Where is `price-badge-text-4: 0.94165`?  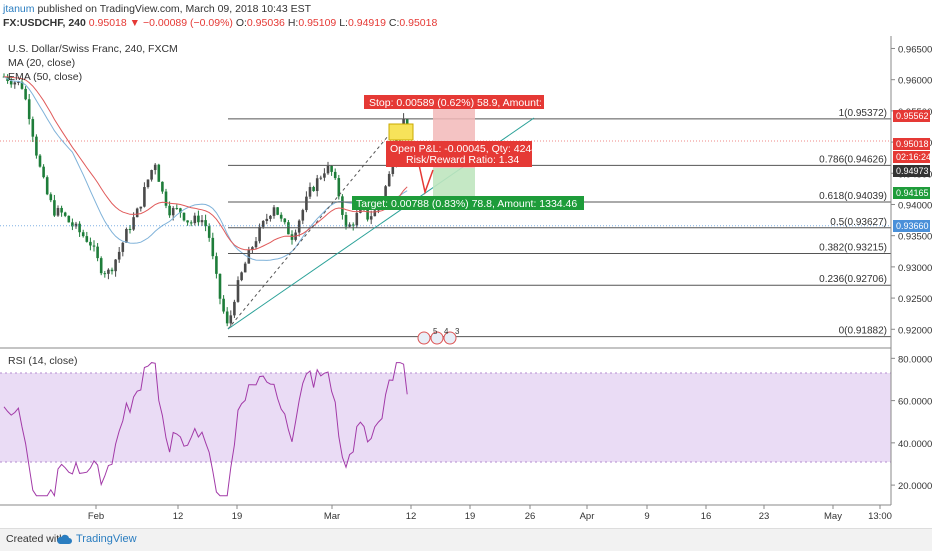
price-badge-text-4: 0.94165 is located at coordinates (912, 193).